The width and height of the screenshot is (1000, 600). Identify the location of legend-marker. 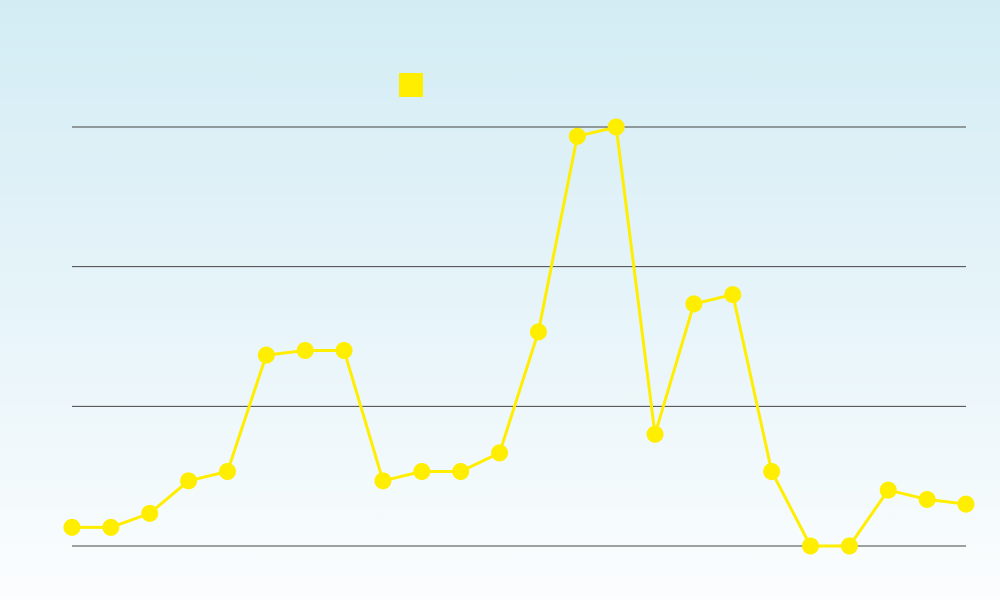
(411, 85).